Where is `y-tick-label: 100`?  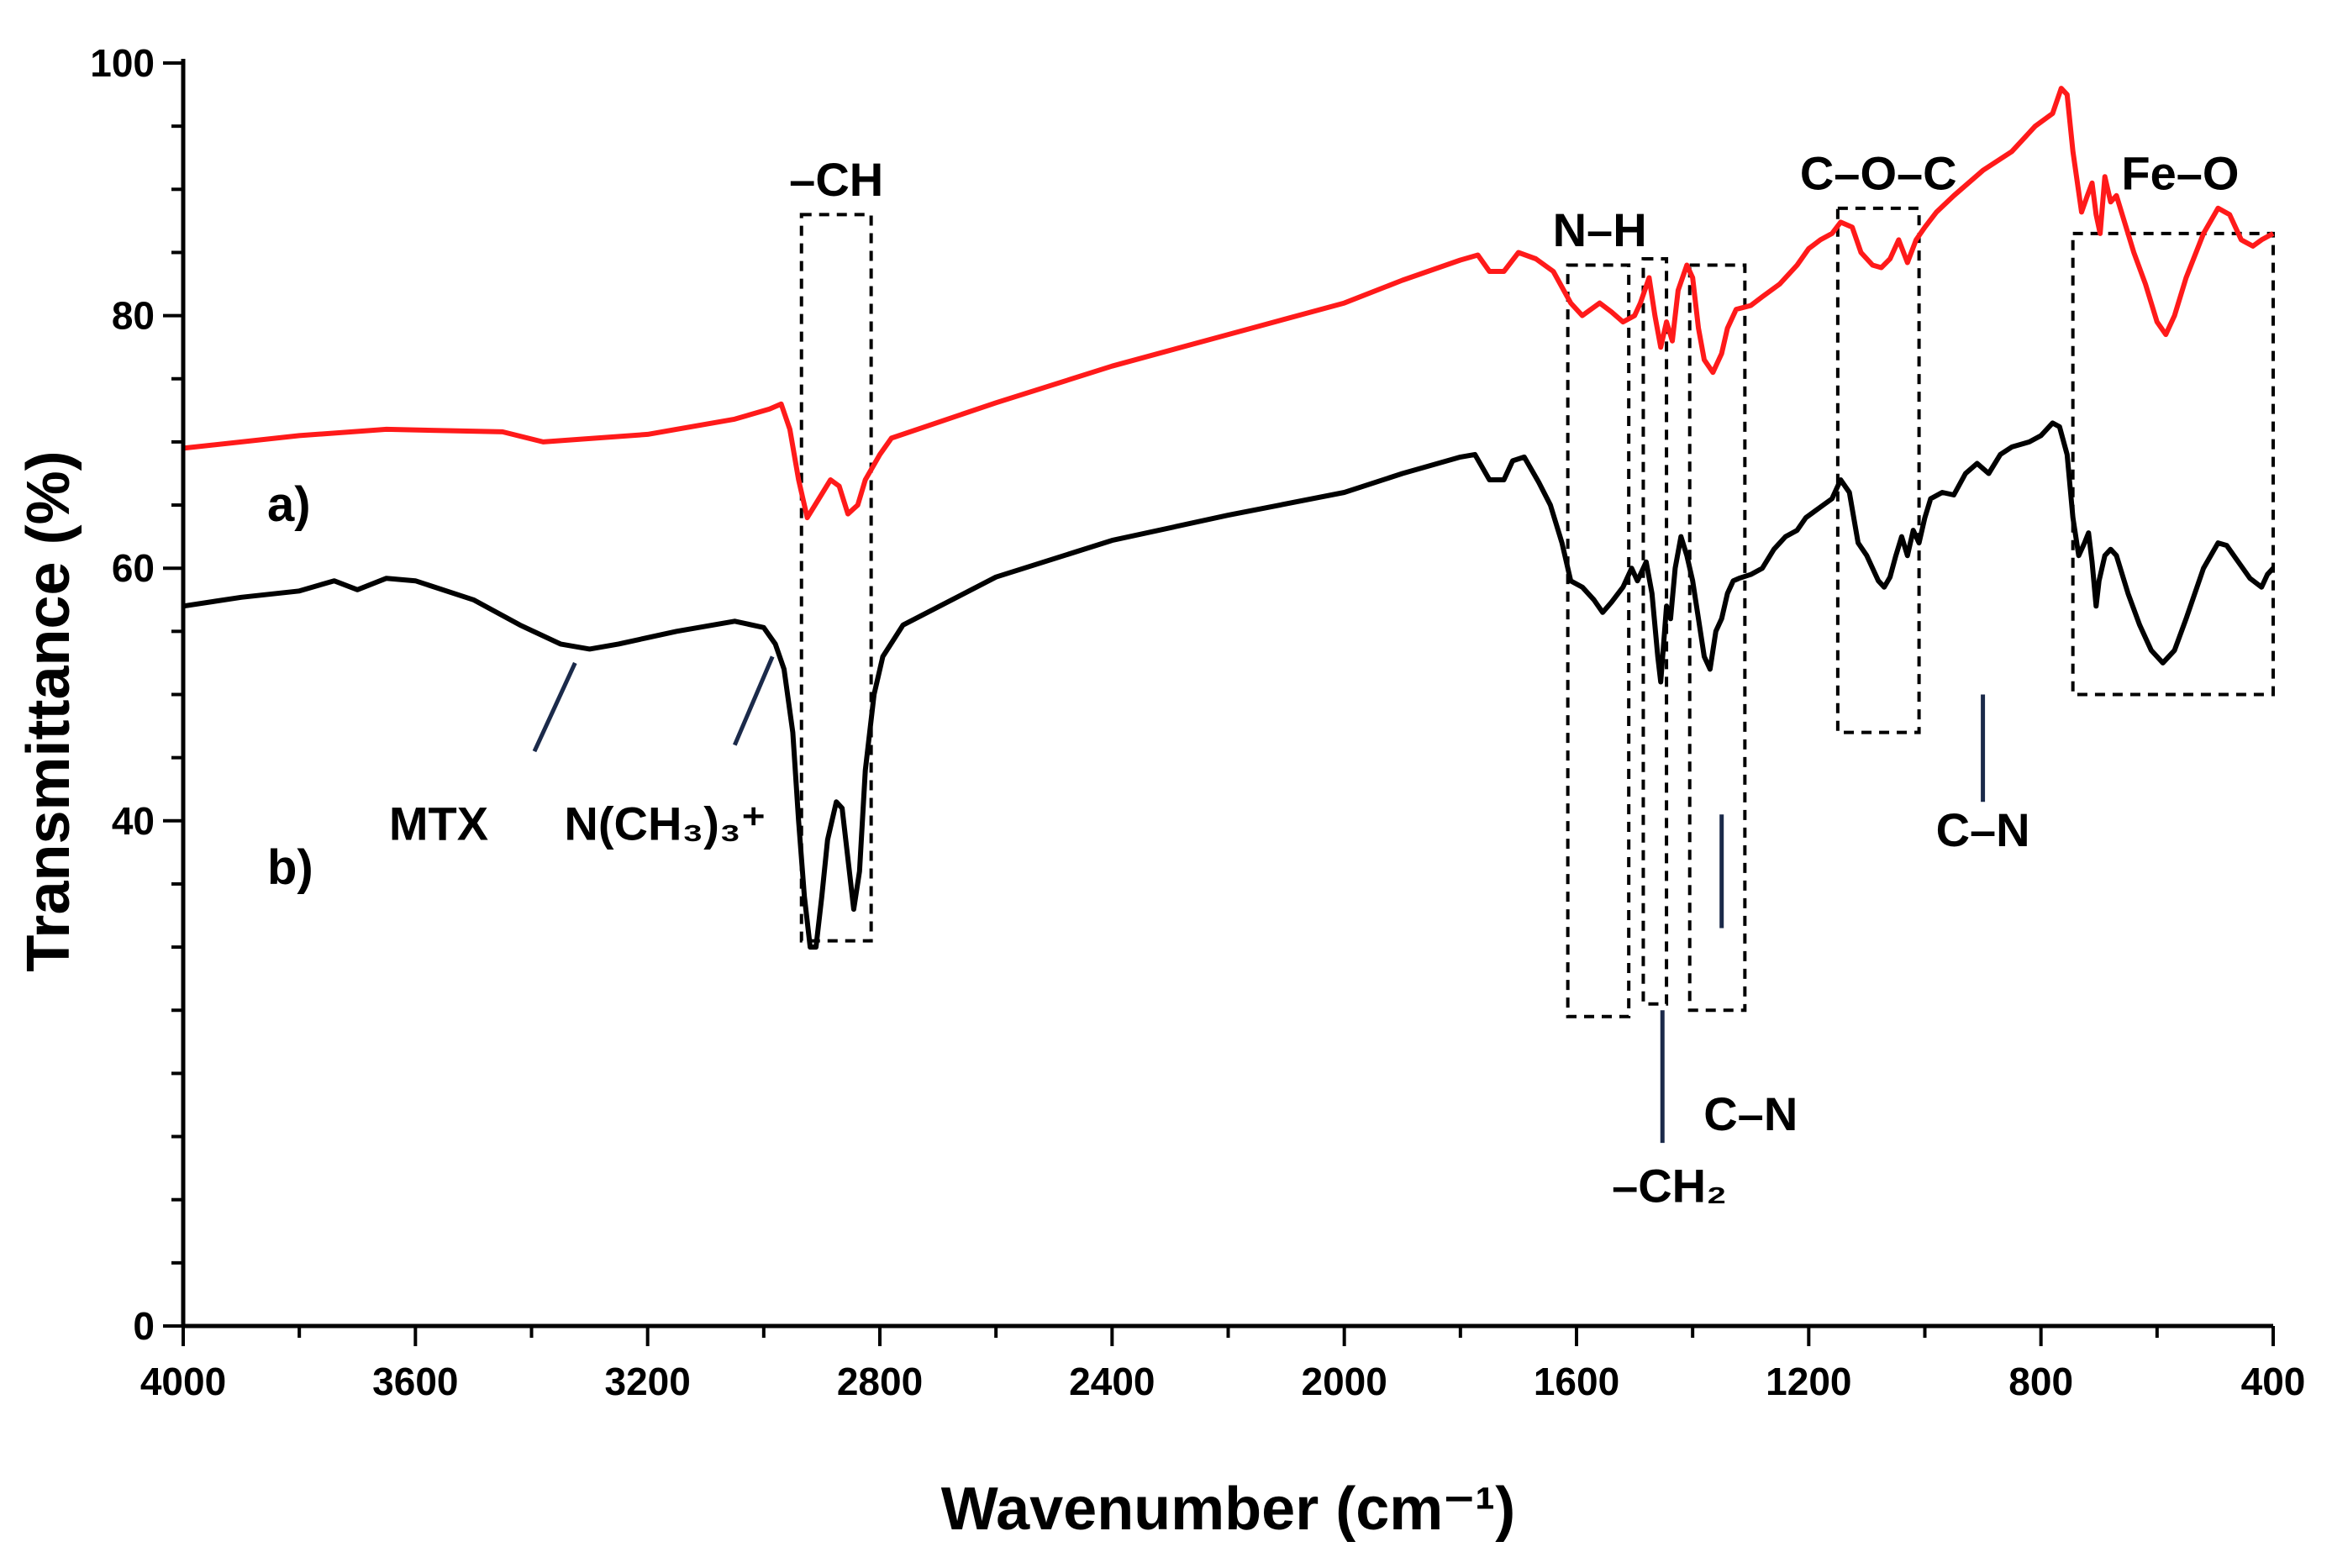
y-tick-label: 100 is located at coordinates (122, 63).